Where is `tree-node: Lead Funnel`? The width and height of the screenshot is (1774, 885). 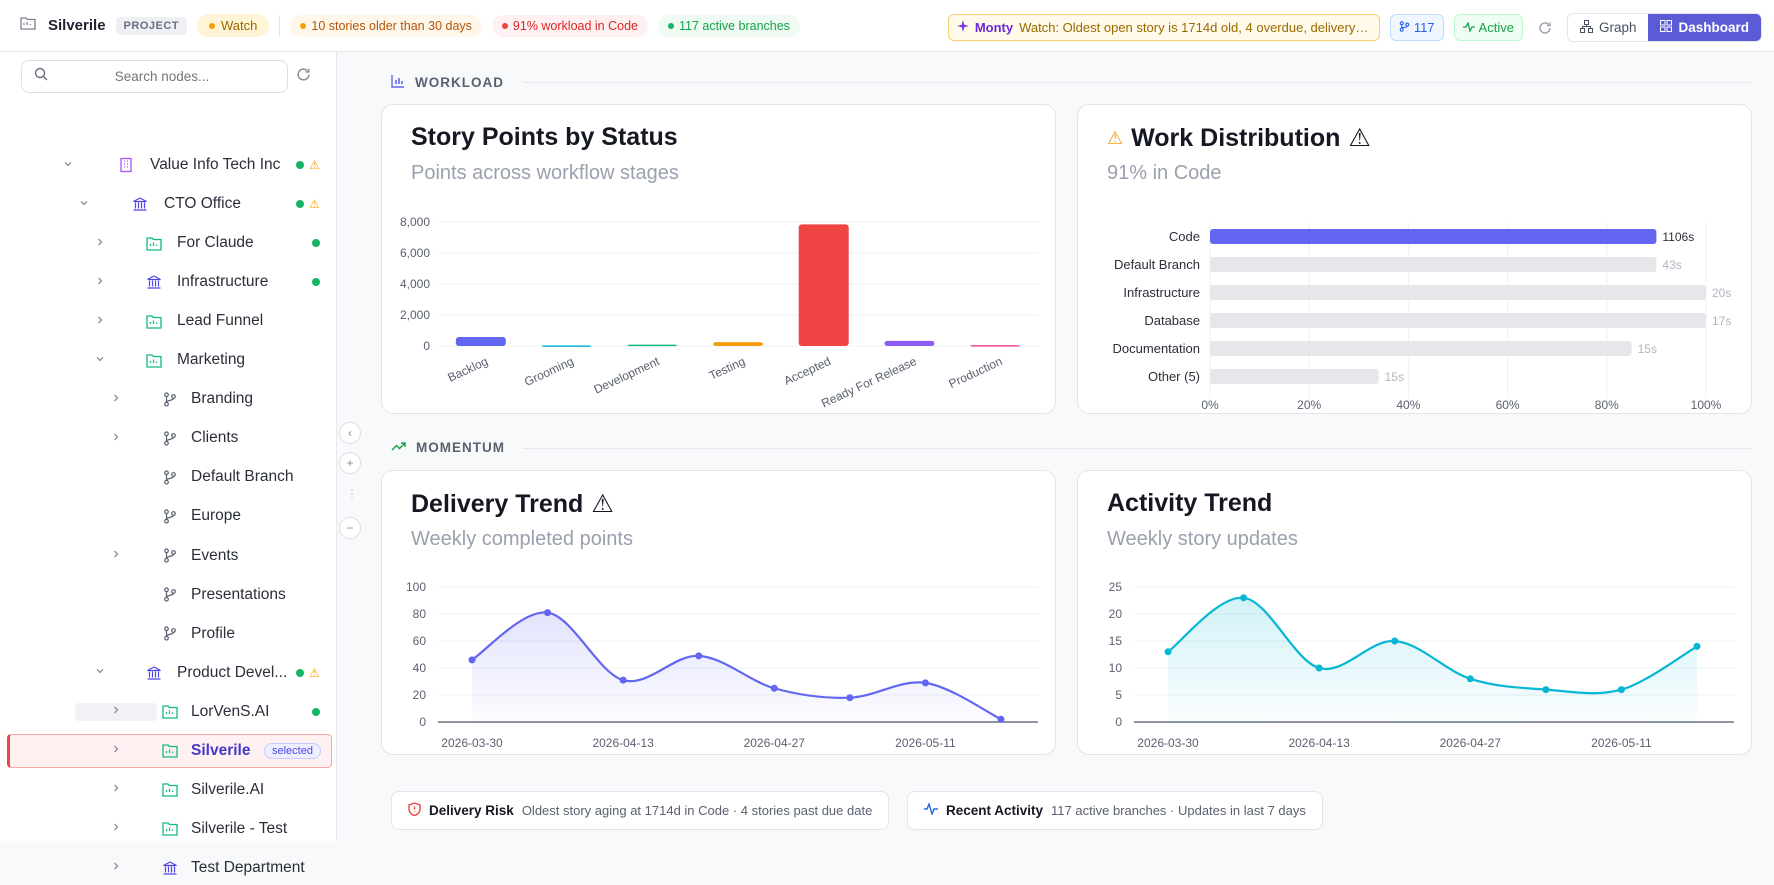 tree-node: Lead Funnel is located at coordinates (168, 321).